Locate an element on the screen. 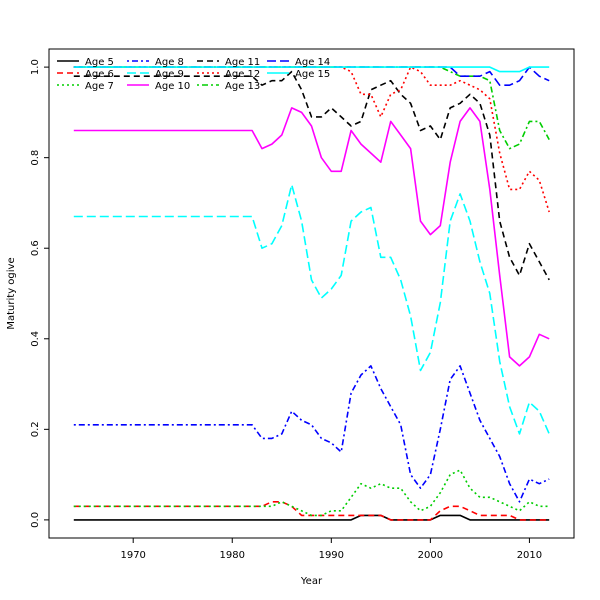  legend-label: Age 6 is located at coordinates (99, 74).